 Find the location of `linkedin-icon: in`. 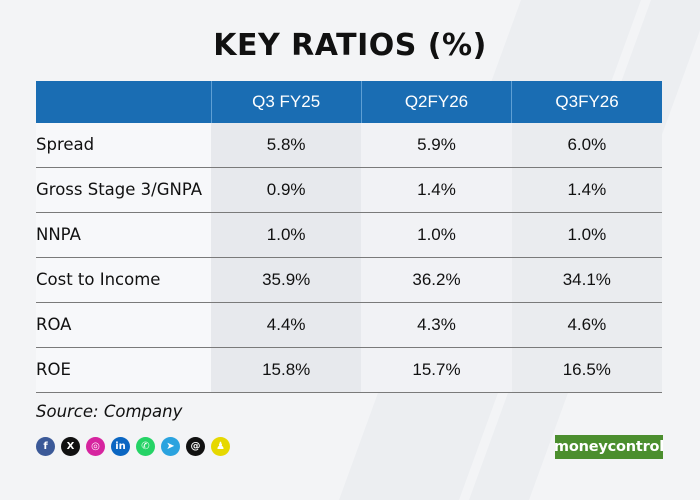

linkedin-icon: in is located at coordinates (120, 446).